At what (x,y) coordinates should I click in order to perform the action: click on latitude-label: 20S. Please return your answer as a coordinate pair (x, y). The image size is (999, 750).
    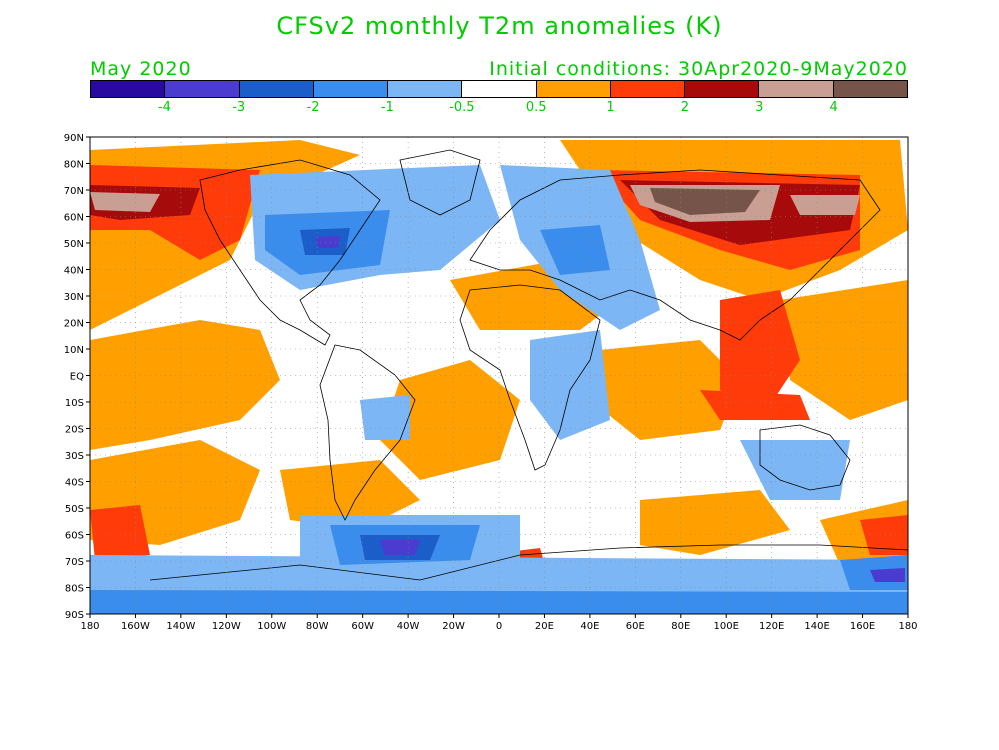
    Looking at the image, I should click on (74, 430).